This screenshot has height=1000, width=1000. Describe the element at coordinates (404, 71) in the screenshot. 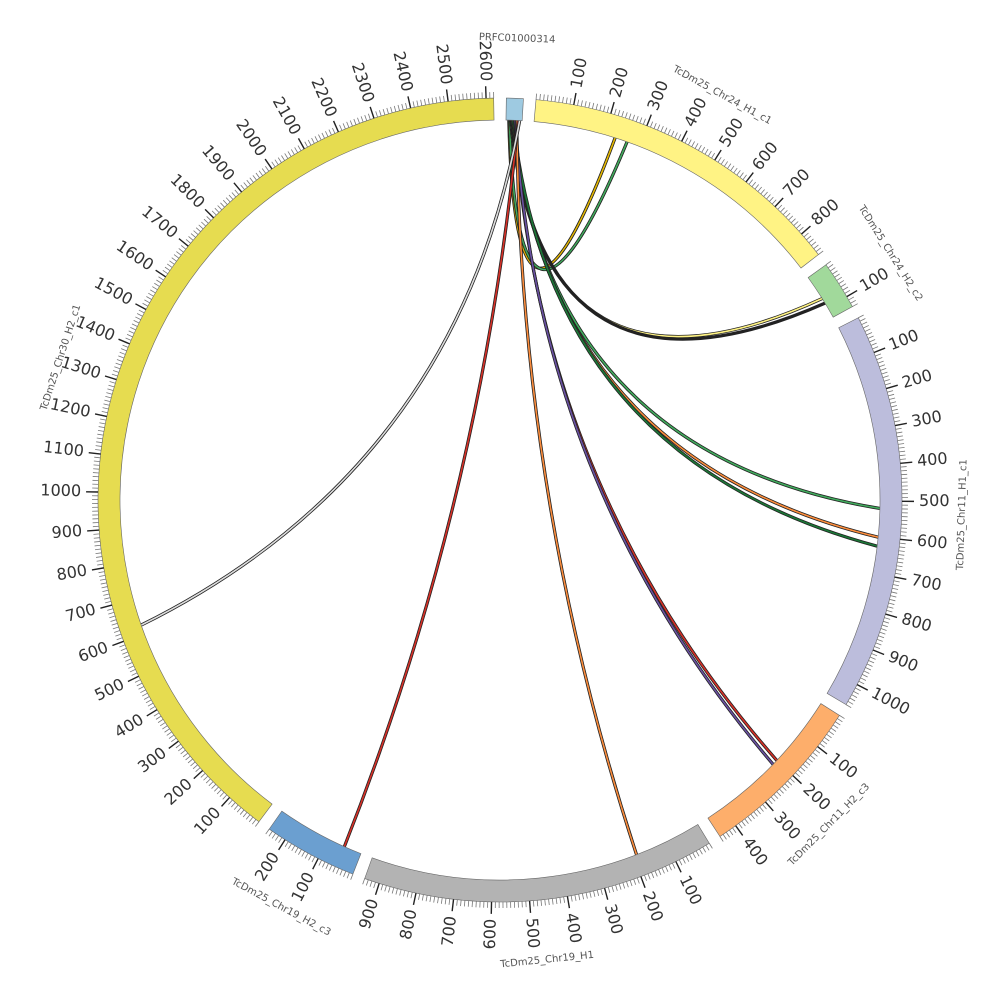

I see `tick-label: 2400` at that location.